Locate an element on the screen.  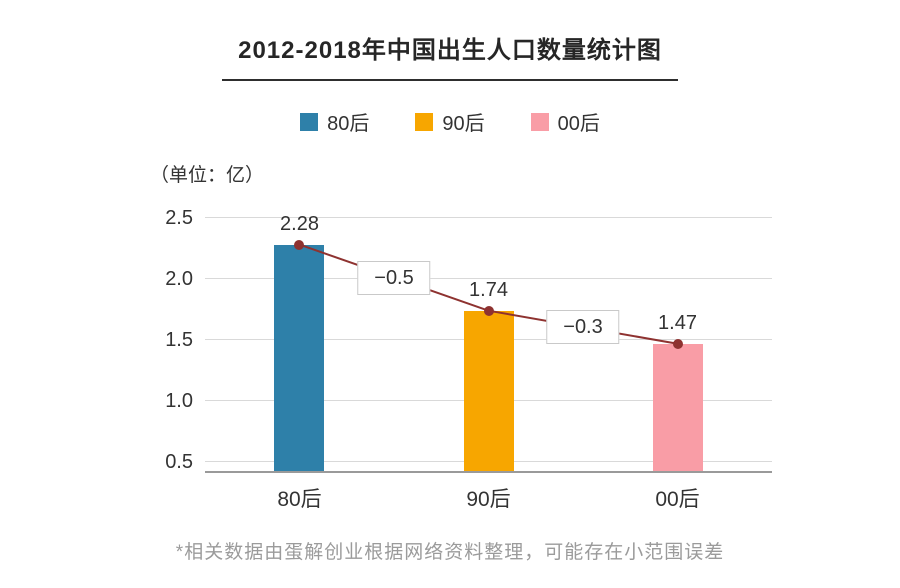
bar-value-label: 2.28 is located at coordinates (299, 223).